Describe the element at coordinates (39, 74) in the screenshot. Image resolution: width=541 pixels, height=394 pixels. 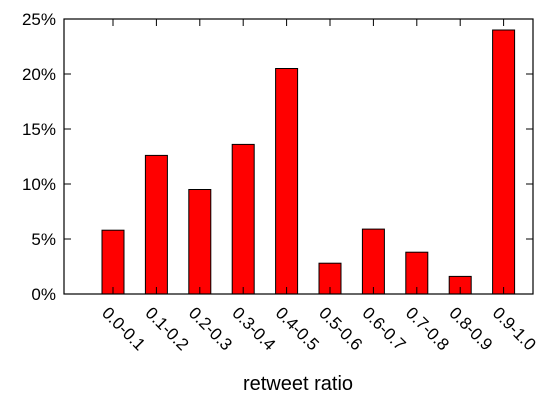
I see `y-tick-label: 20%` at that location.